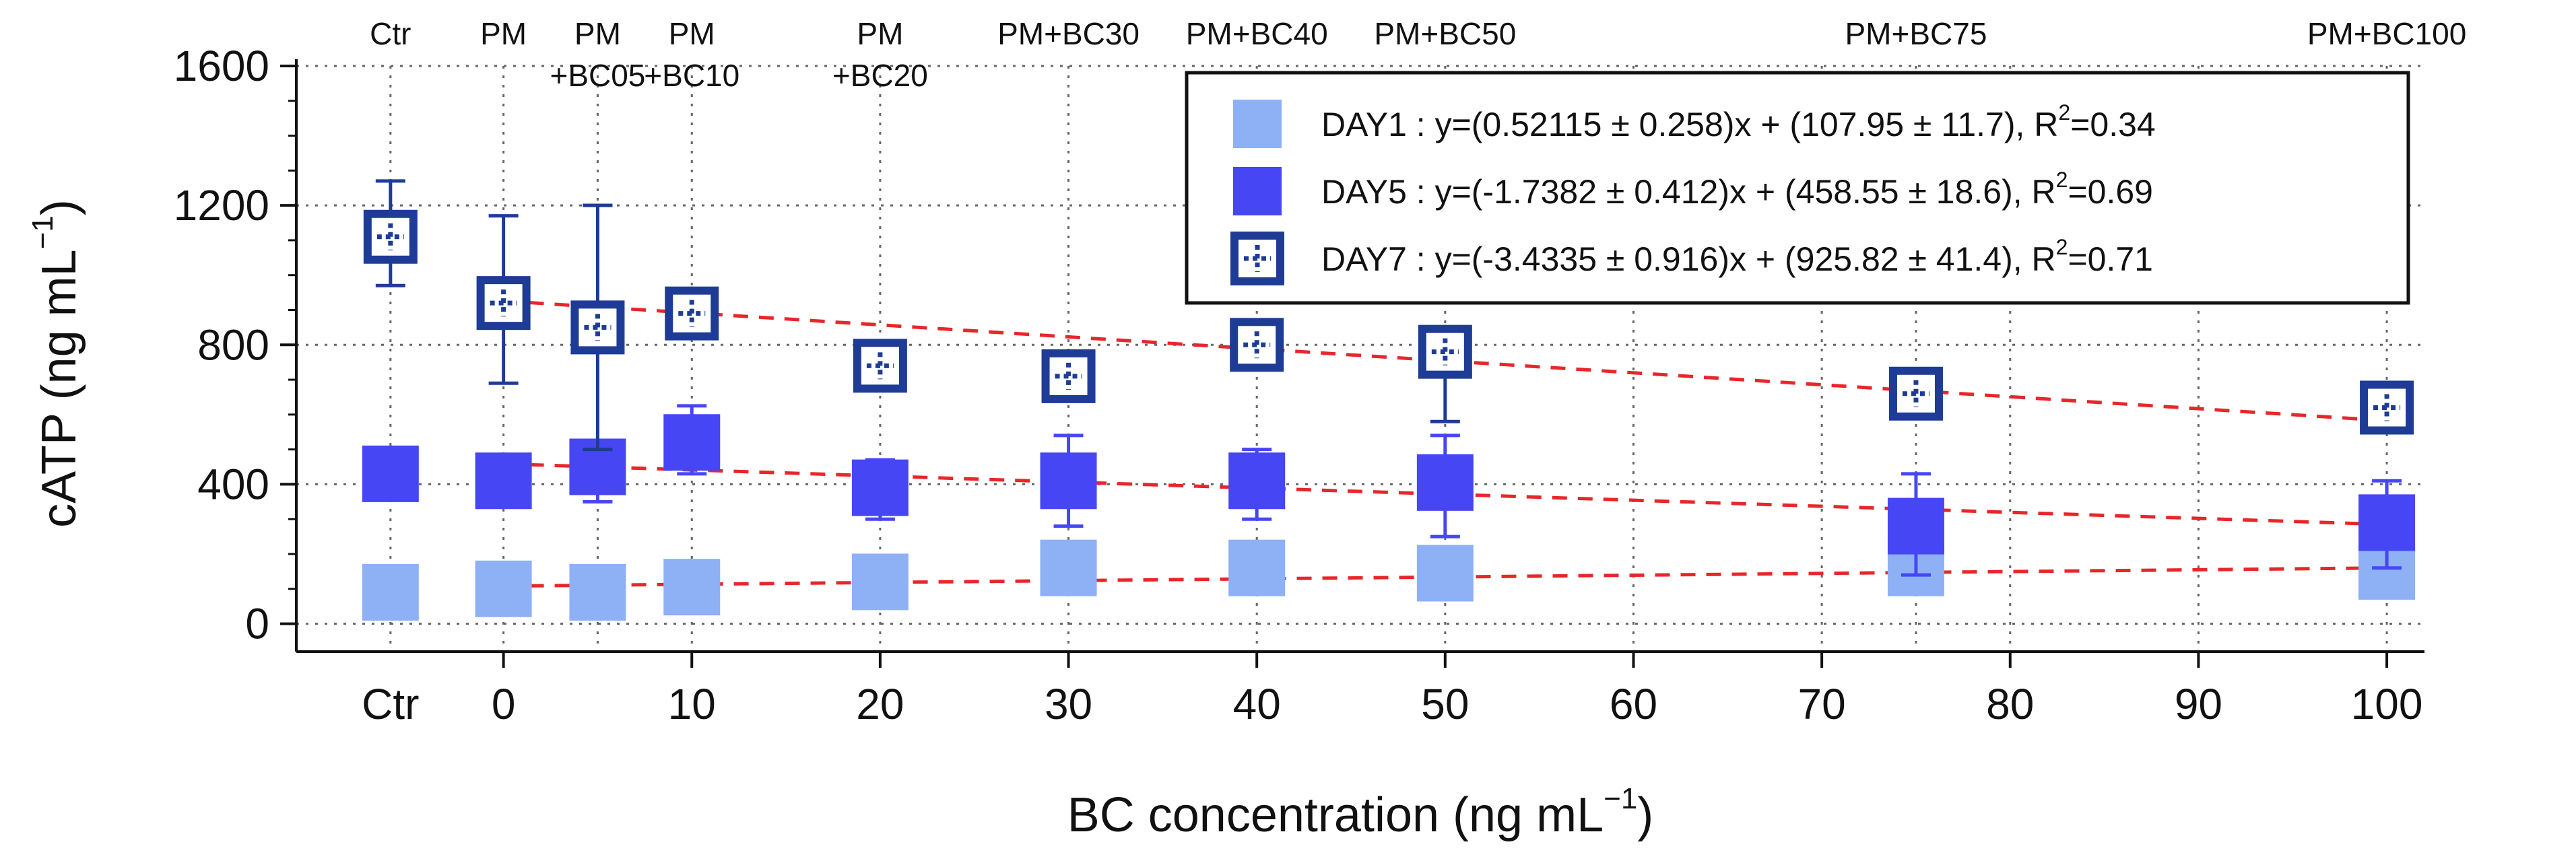  Describe the element at coordinates (1068, 33) in the screenshot. I see `top-label: PM+BC30` at that location.